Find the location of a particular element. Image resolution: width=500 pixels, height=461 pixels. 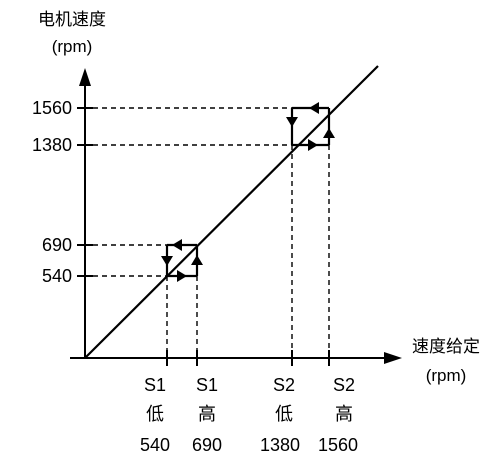

y-tick-label: 540 is located at coordinates (57, 276).